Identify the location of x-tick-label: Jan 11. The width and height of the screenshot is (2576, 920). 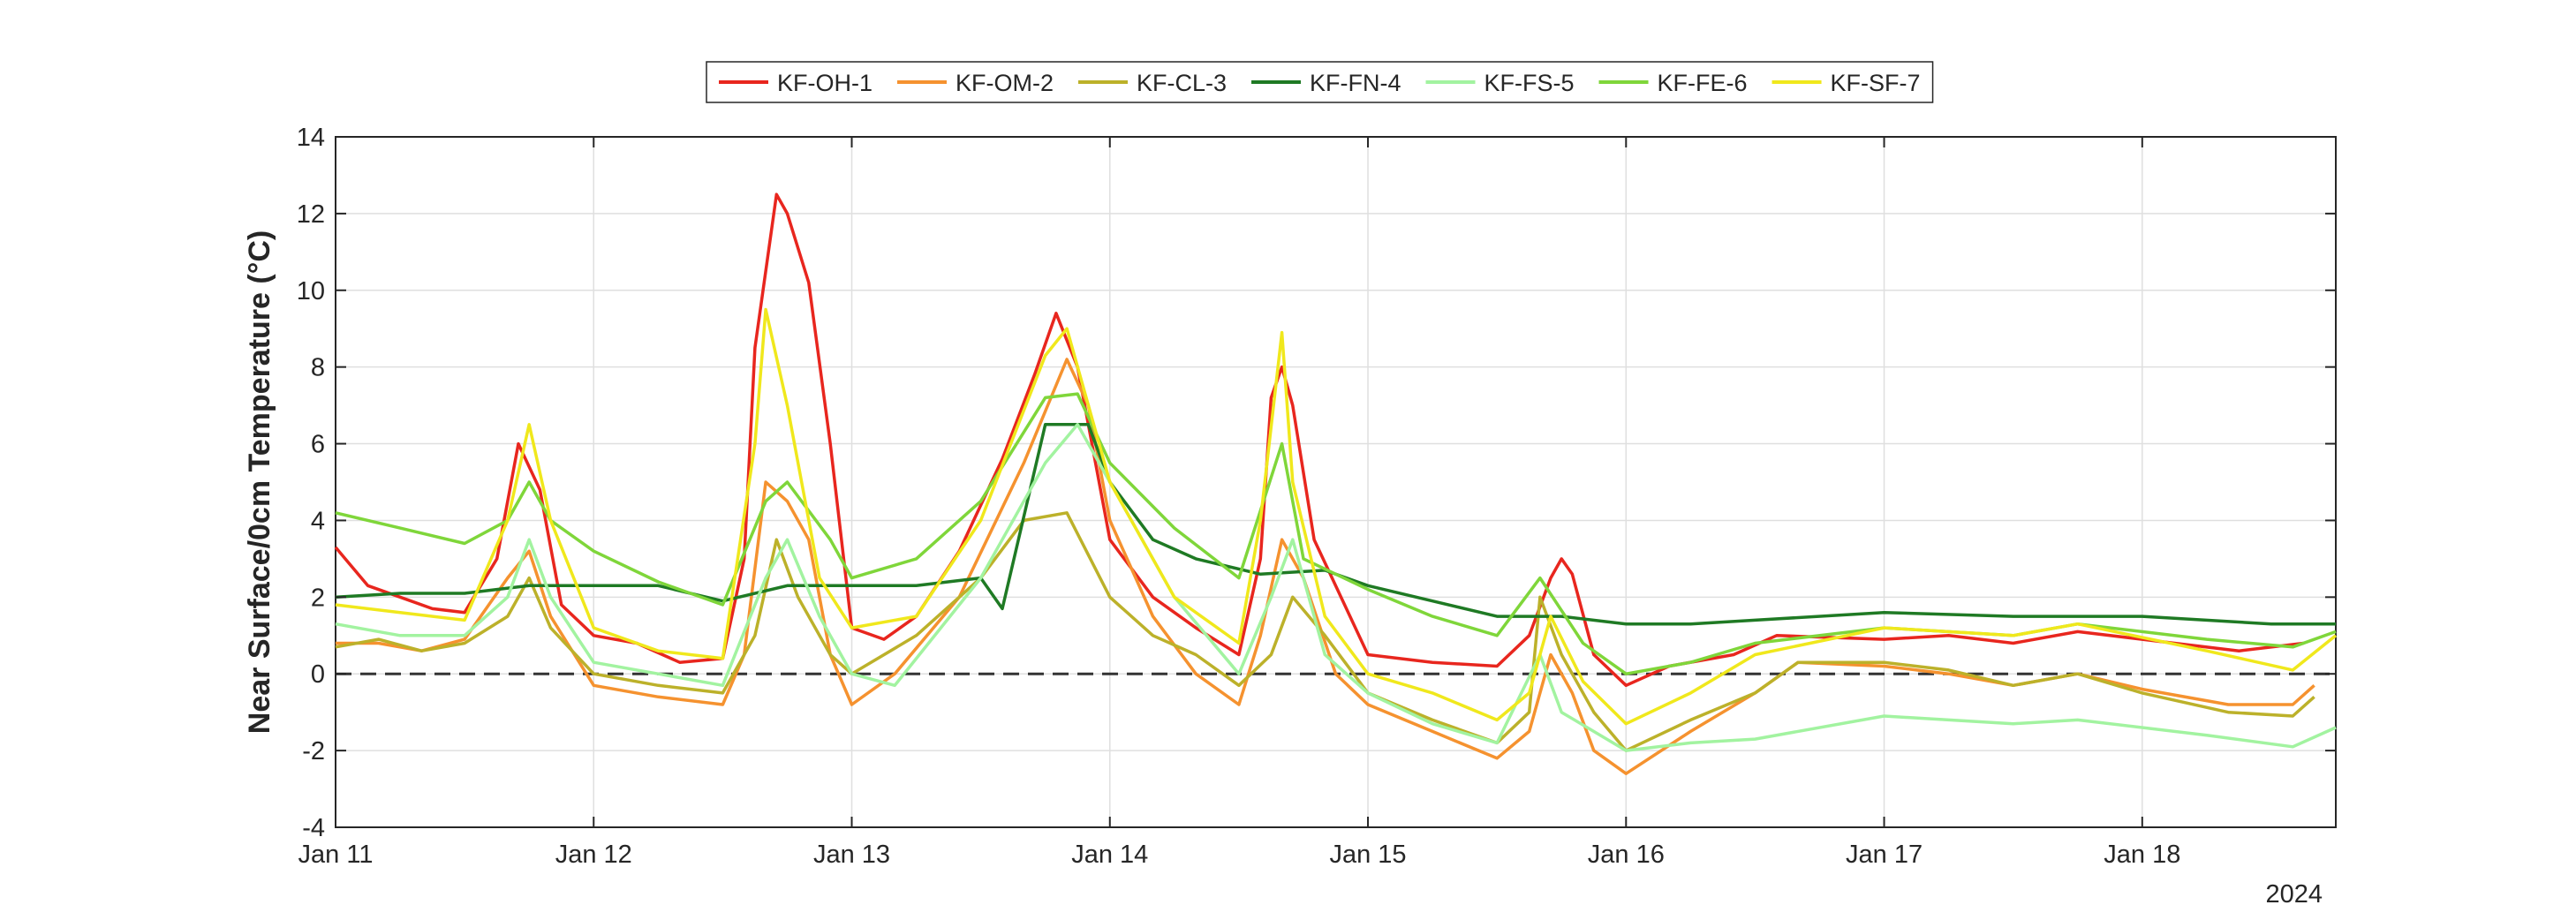
(336, 855).